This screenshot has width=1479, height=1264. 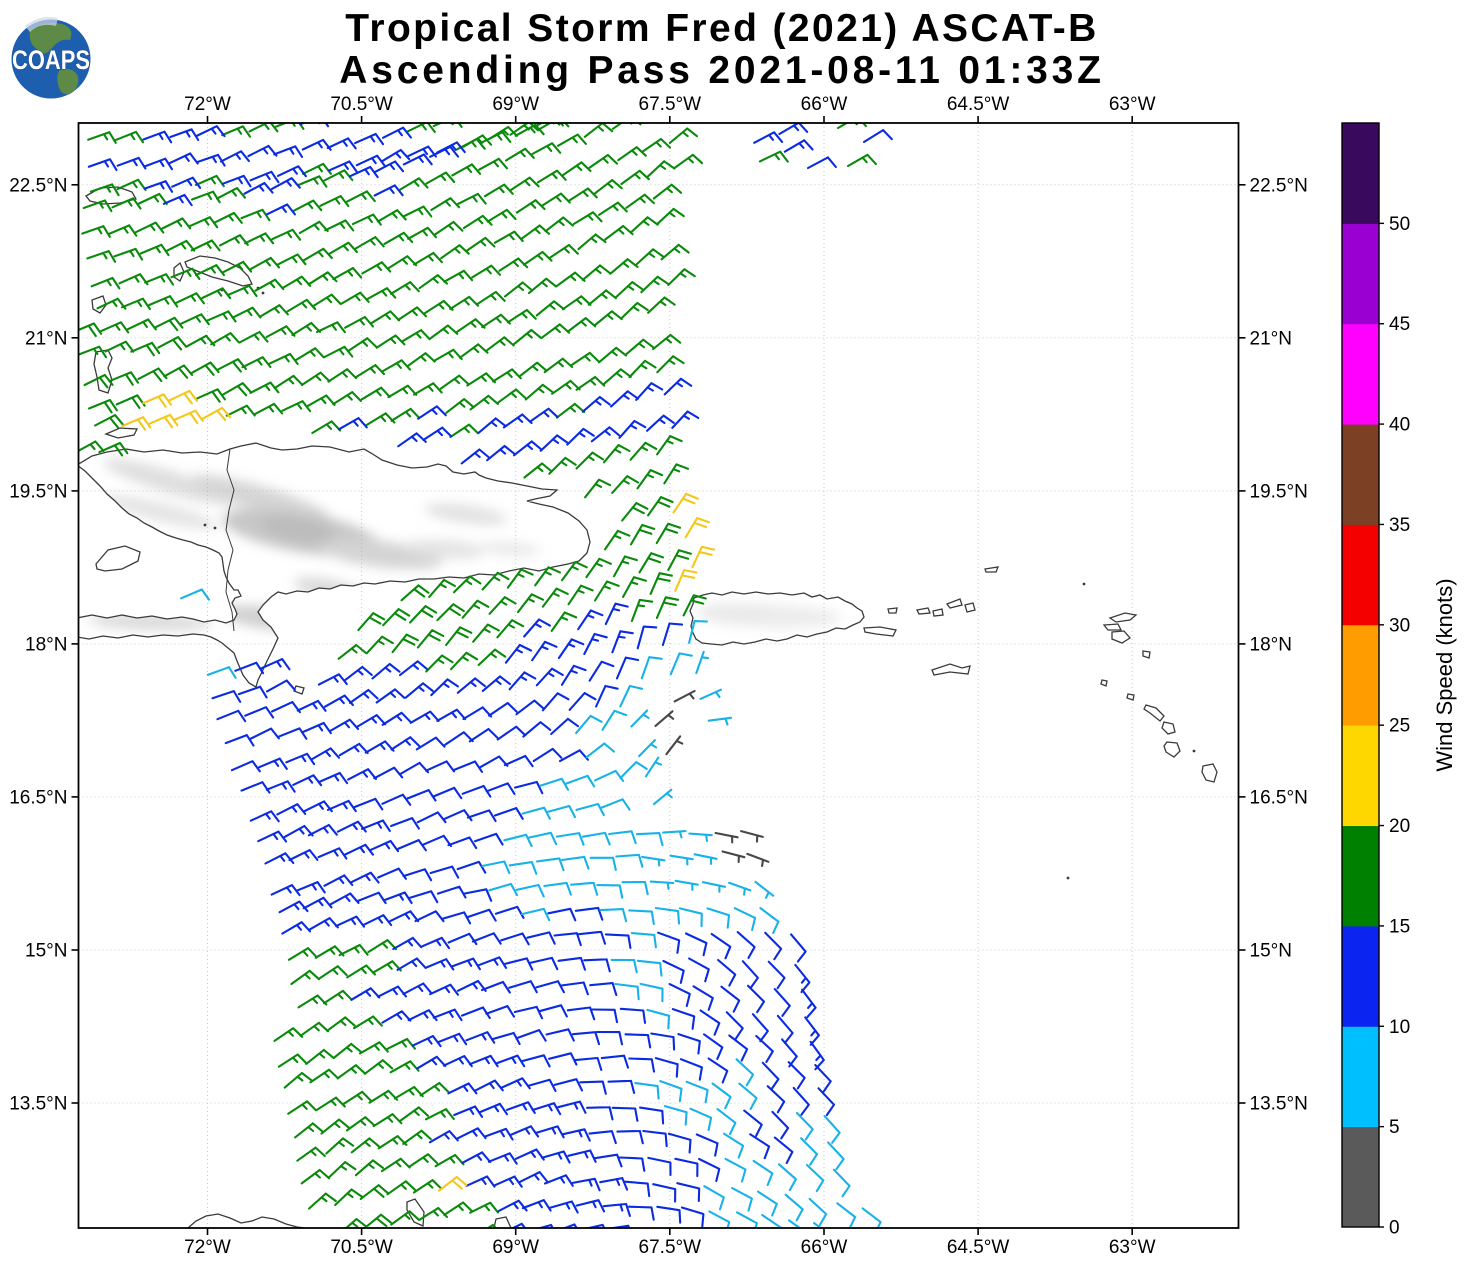 What do you see at coordinates (1394, 1228) in the screenshot?
I see `svg-text: 0` at bounding box center [1394, 1228].